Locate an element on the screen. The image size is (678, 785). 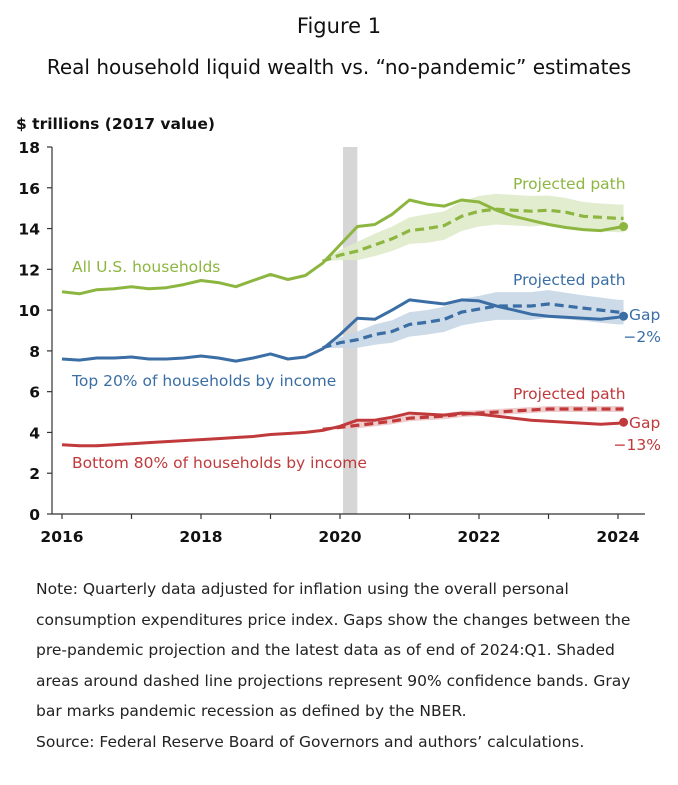
x-tick-label: 2024 is located at coordinates (617, 537).